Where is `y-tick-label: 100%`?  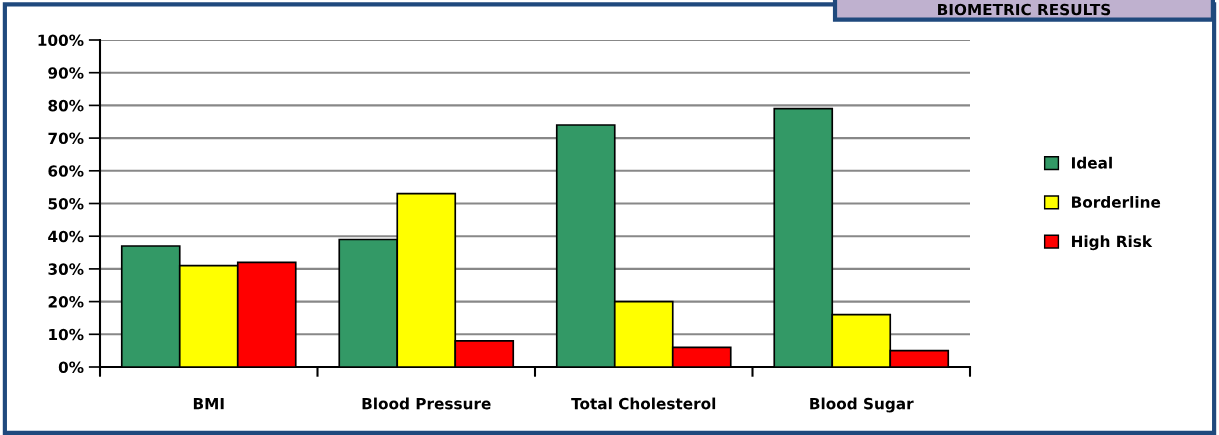 y-tick-label: 100% is located at coordinates (61, 40).